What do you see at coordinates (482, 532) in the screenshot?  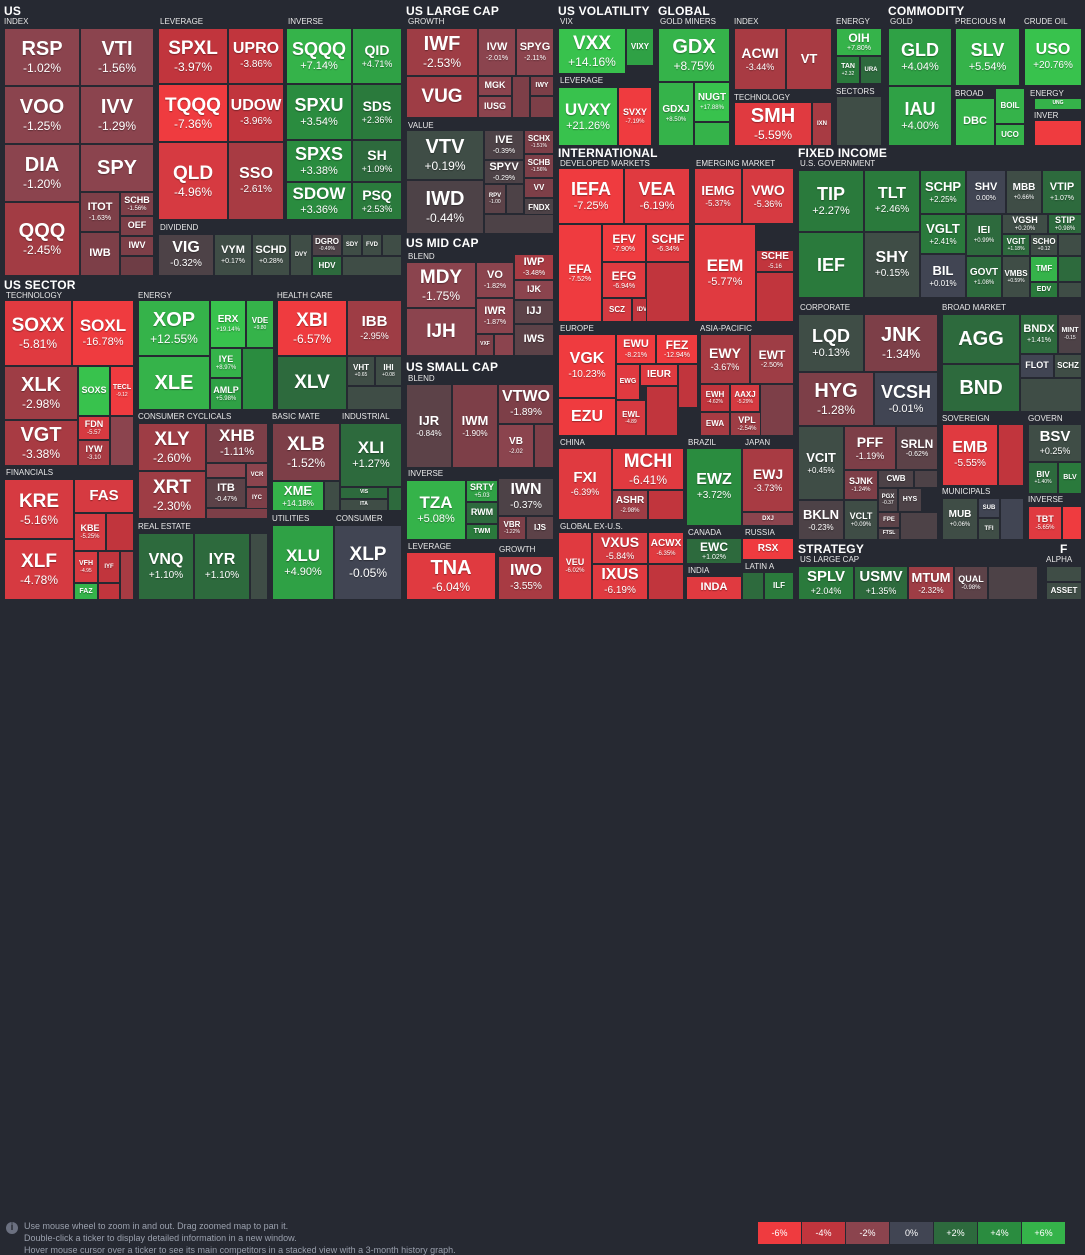 I see `ticker-tile-twm: TWM` at bounding box center [482, 532].